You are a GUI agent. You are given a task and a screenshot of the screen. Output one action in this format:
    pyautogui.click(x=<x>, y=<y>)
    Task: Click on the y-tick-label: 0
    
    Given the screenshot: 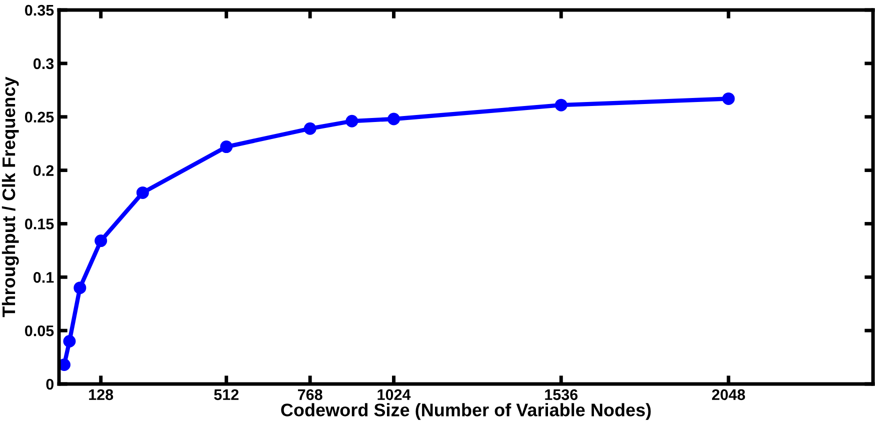 What is the action you would take?
    pyautogui.click(x=50, y=384)
    